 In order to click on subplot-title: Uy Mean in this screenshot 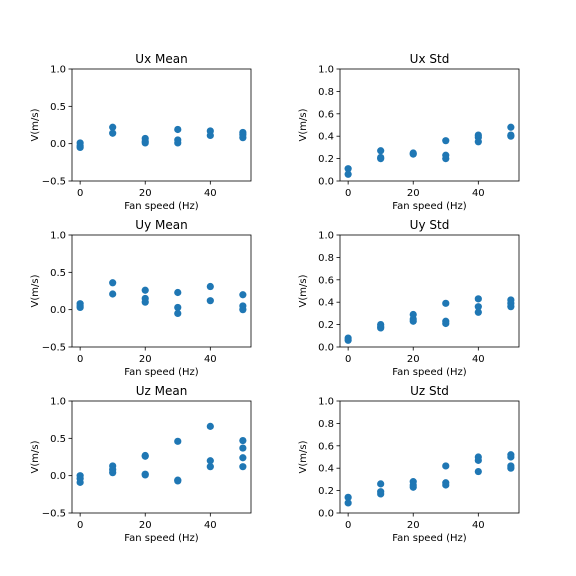, I will do `click(161, 225)`.